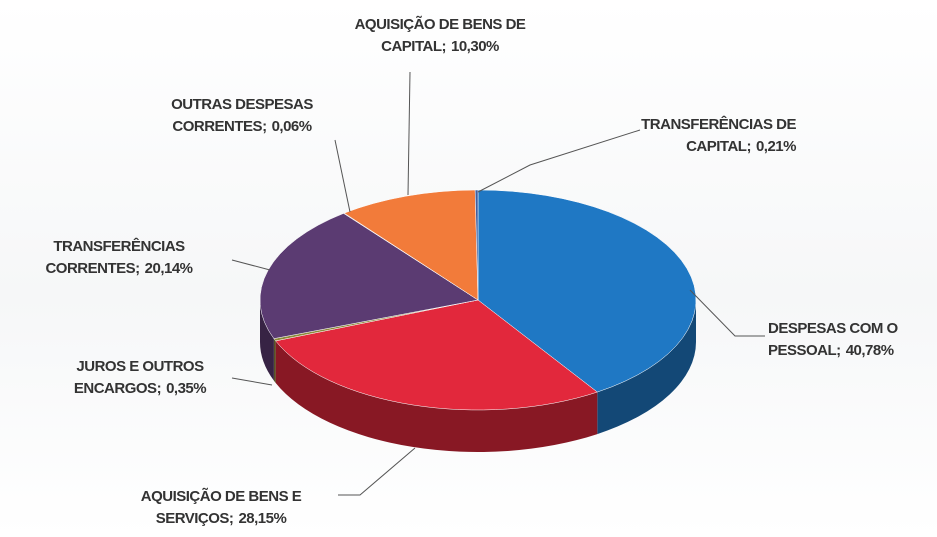 The height and width of the screenshot is (537, 937). I want to click on category-label: OUTRAS DESPESAS CORRENTES;, so click(242, 115).